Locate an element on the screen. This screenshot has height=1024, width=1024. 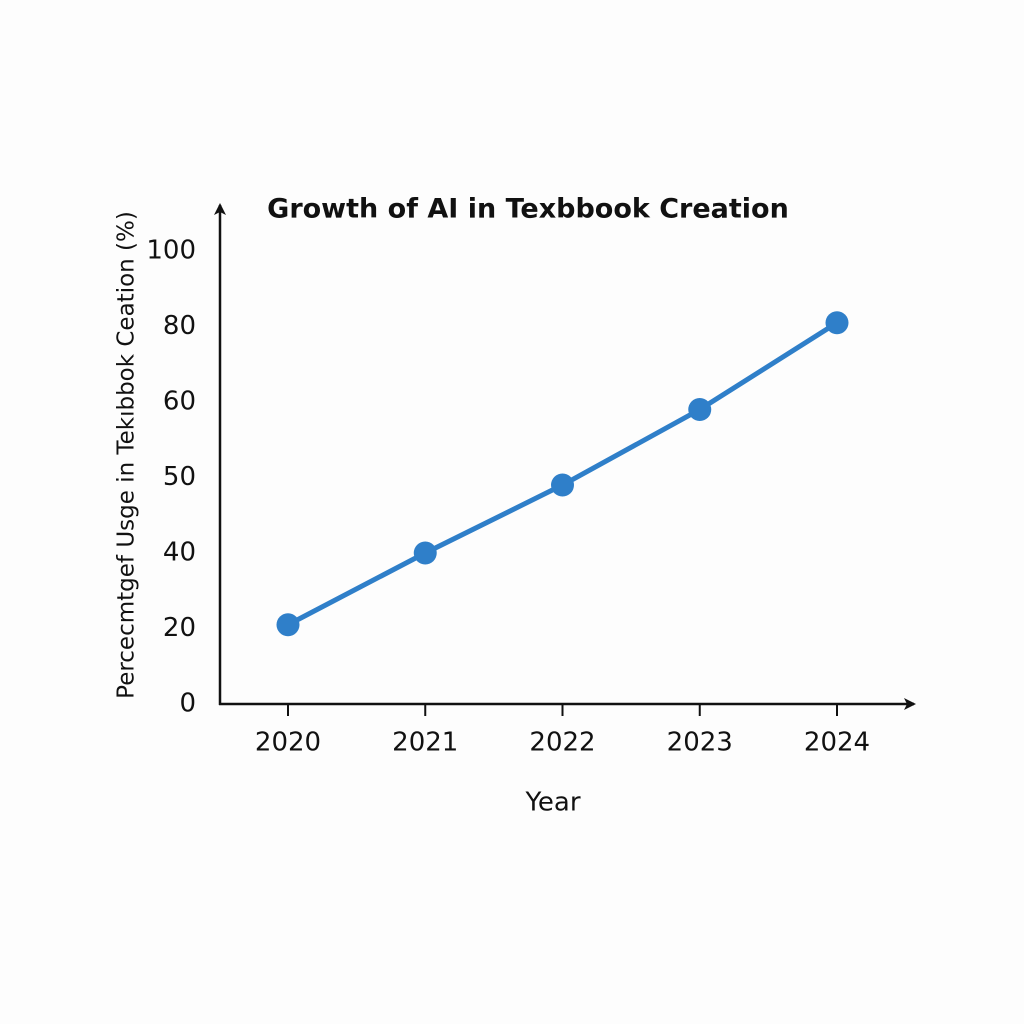
chart-title: Growth of AI in Texbbook Creation is located at coordinates (528, 209).